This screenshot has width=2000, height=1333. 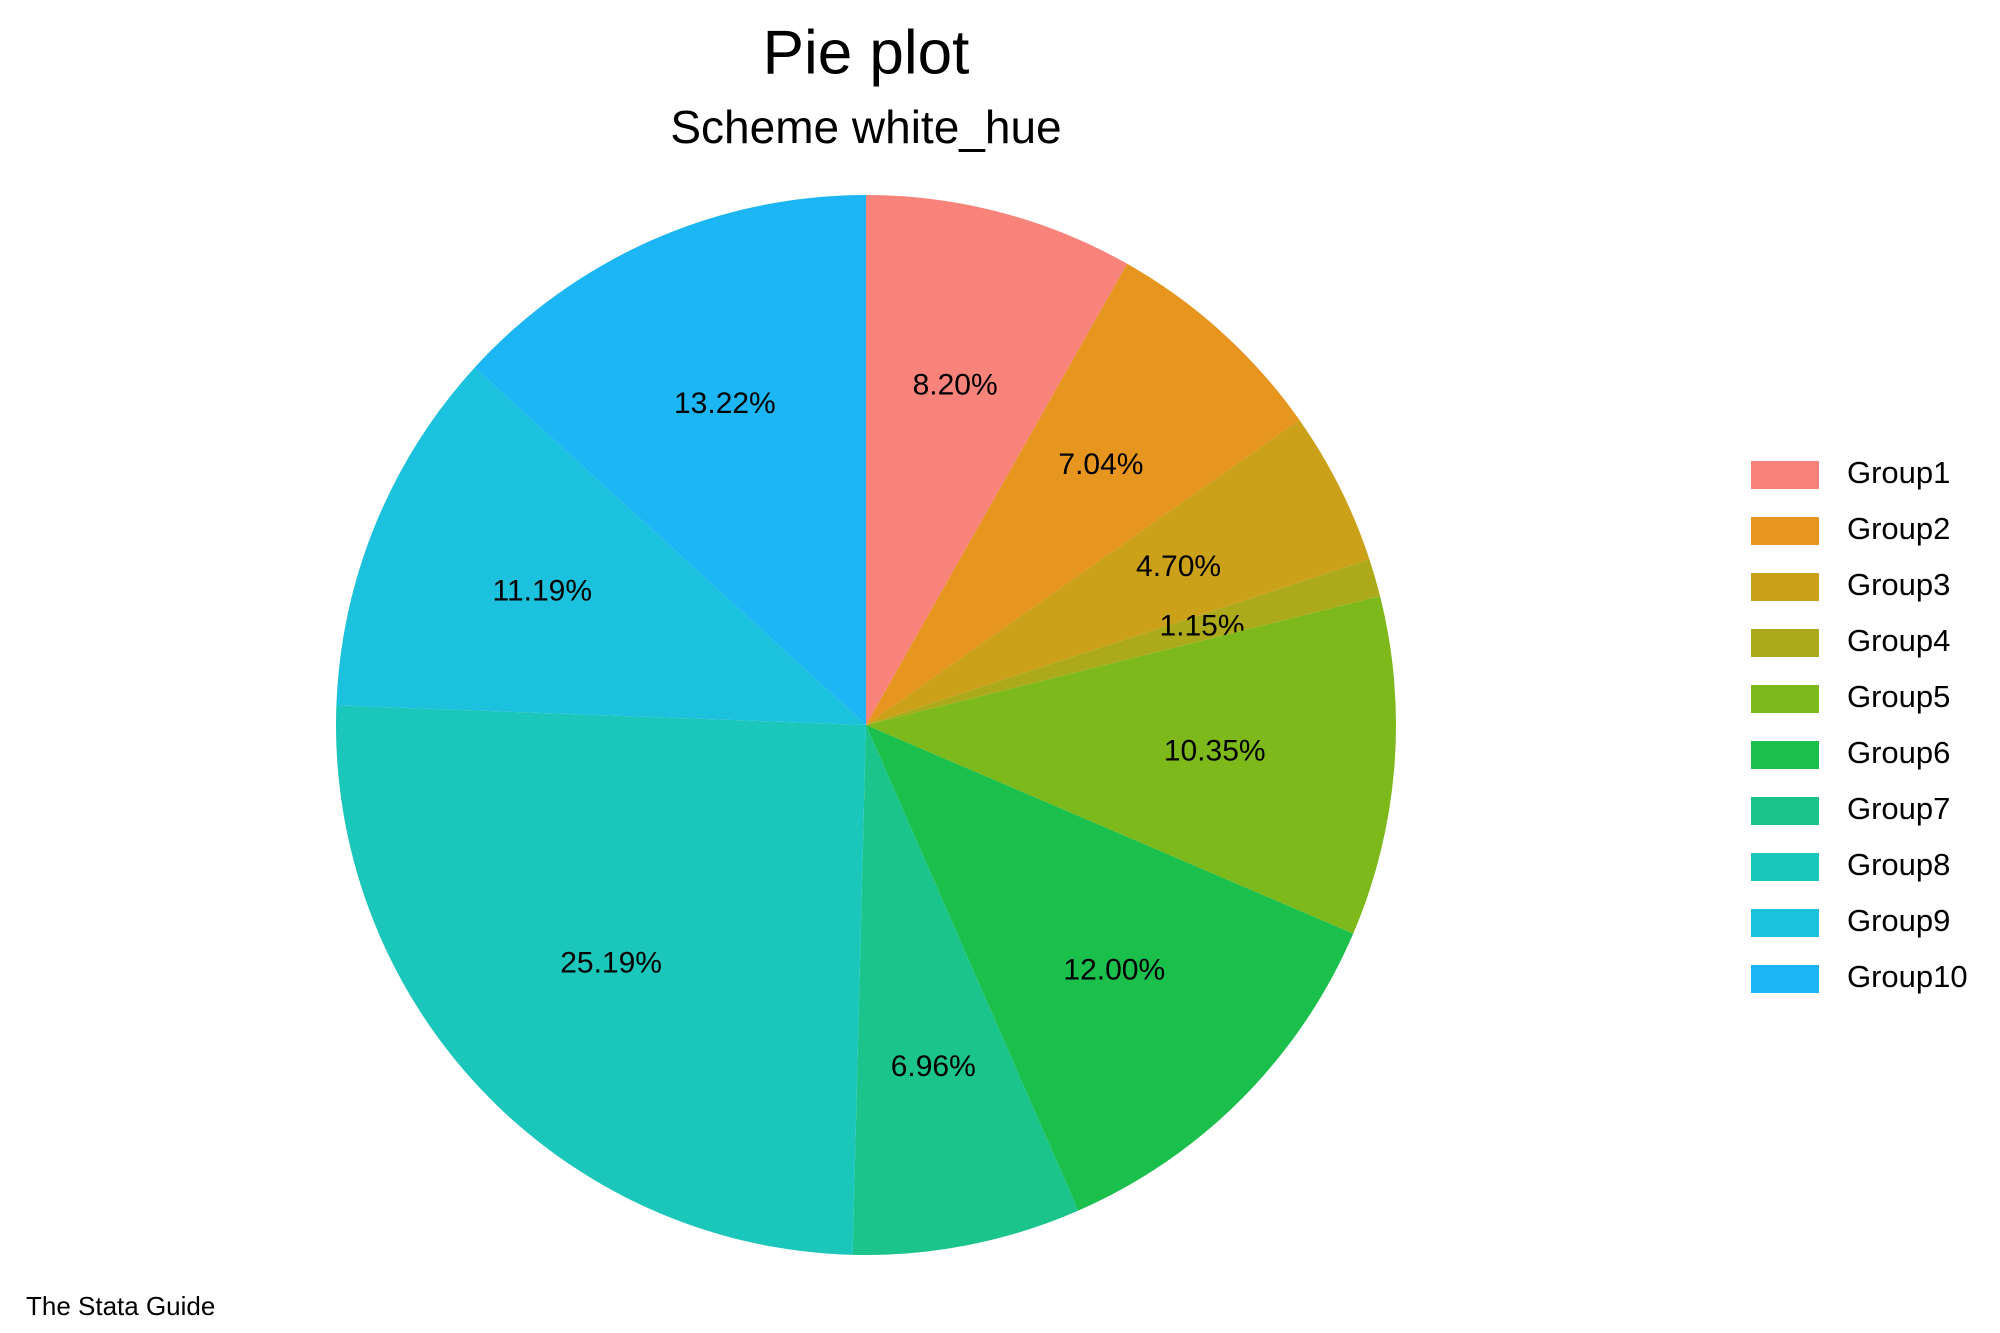 What do you see at coordinates (1898, 864) in the screenshot?
I see `legend-label: Group8` at bounding box center [1898, 864].